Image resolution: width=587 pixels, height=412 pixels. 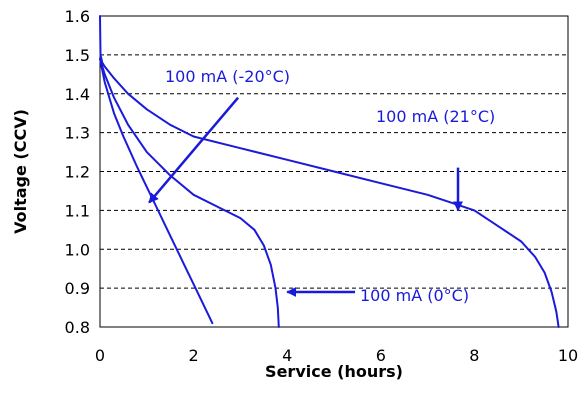 What do you see at coordinates (227, 76) in the screenshot?
I see `annotation-label: 100 mA (-20°C)` at bounding box center [227, 76].